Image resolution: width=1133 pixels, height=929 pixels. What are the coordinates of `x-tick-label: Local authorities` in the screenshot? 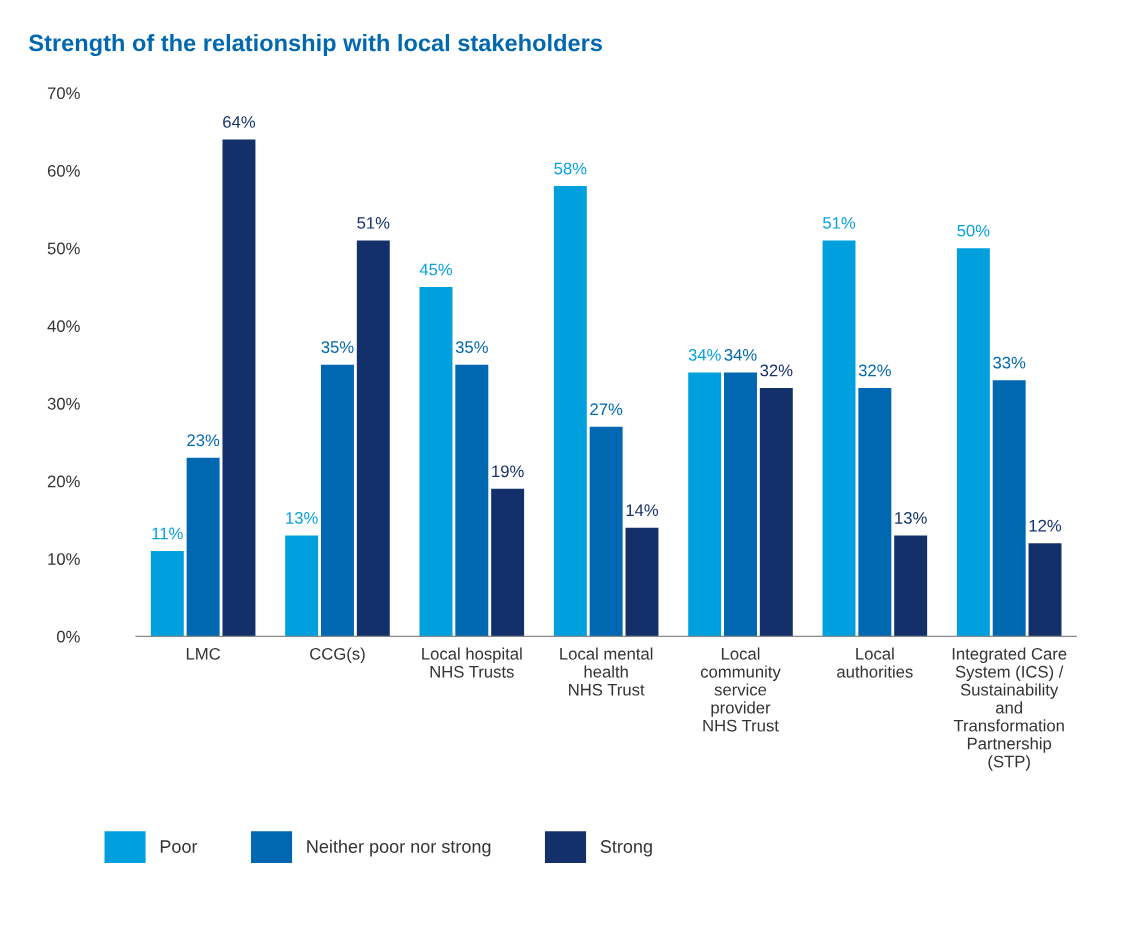 It's located at (875, 662).